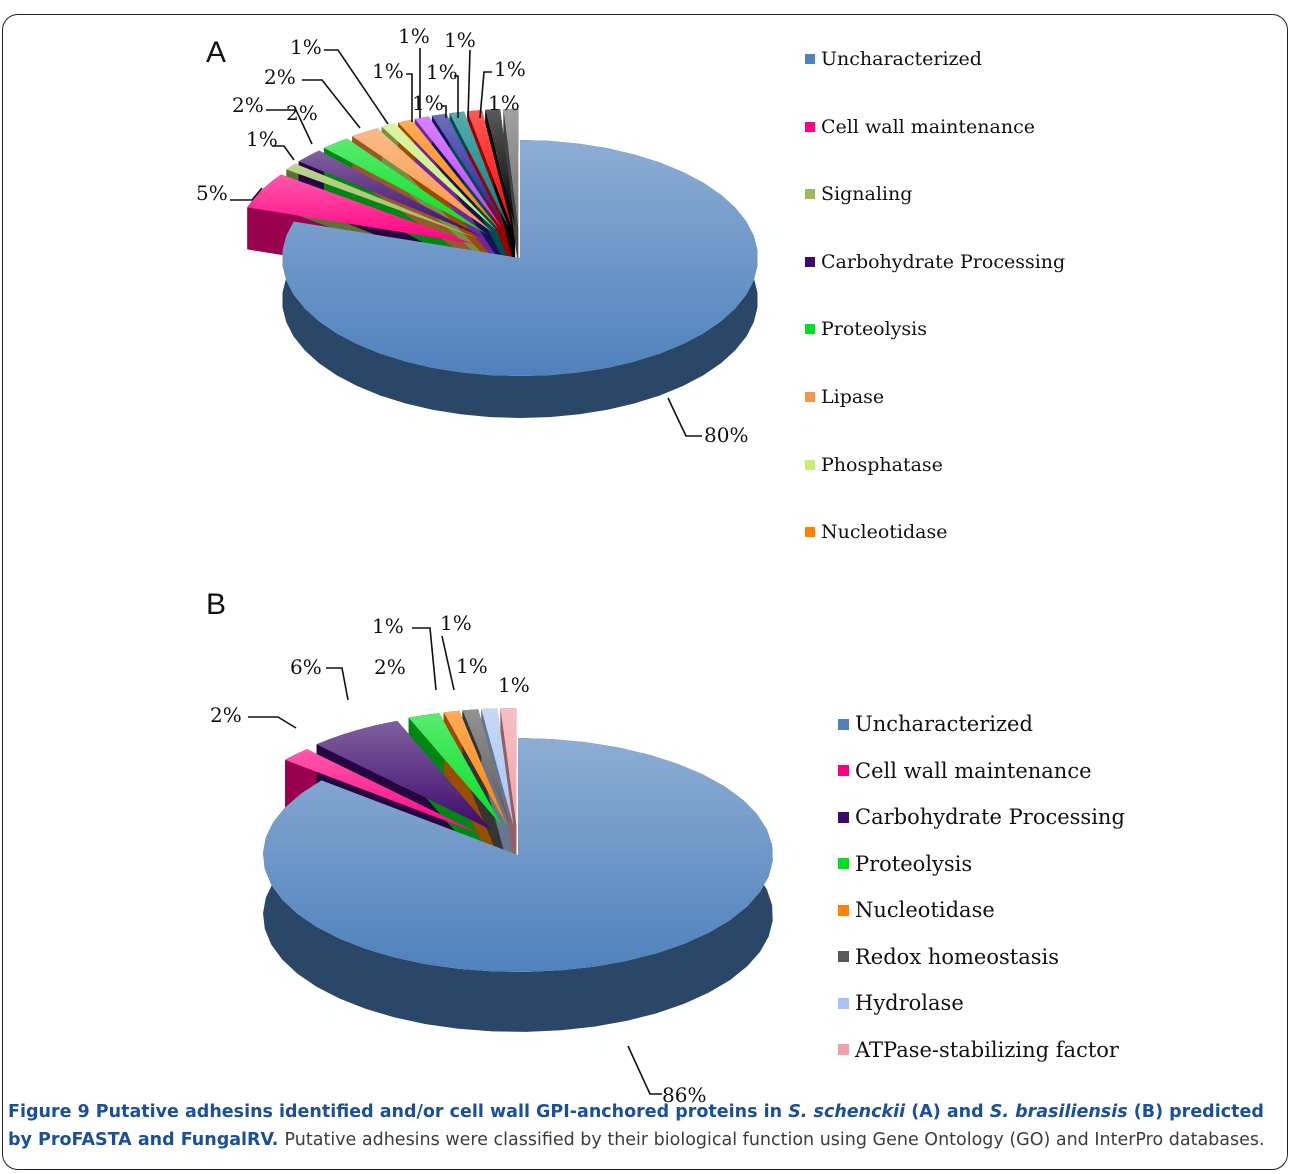 This screenshot has width=1292, height=1174. I want to click on data-label: 6%, so click(306, 667).